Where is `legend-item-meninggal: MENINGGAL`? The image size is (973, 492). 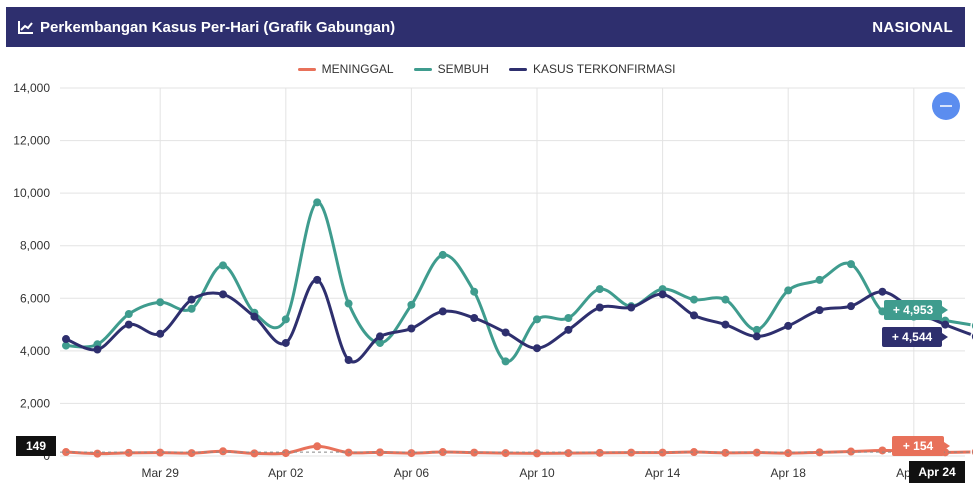 legend-item-meninggal: MENINGGAL is located at coordinates (345, 69).